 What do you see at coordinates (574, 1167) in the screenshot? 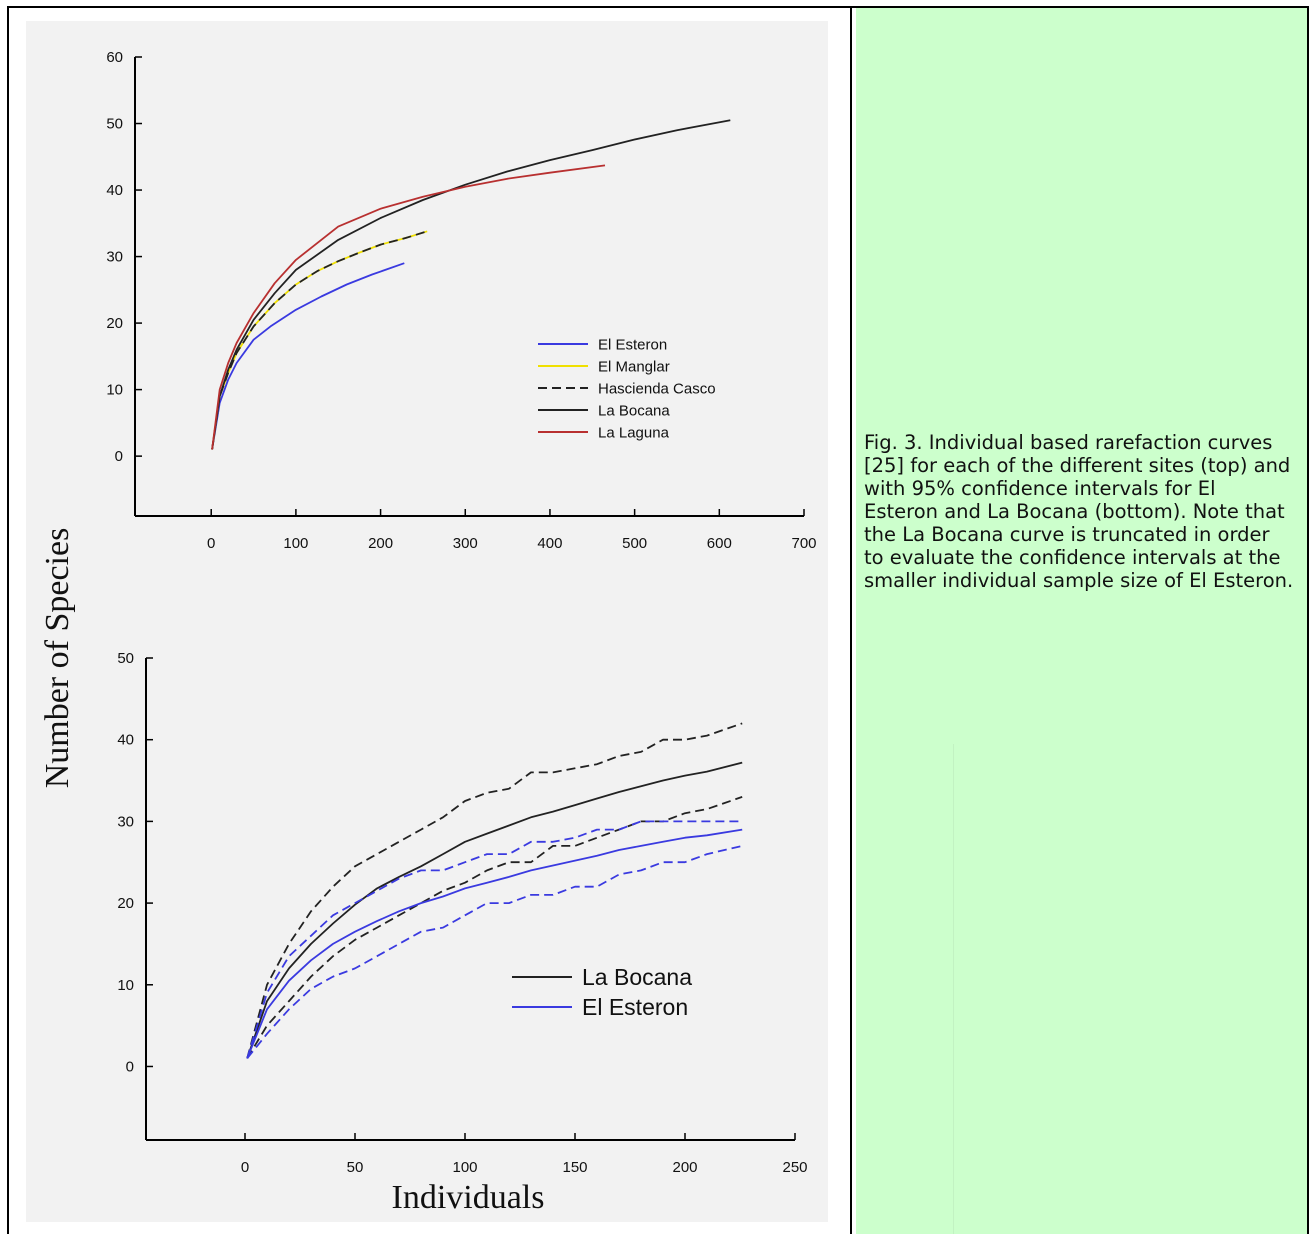
I see `x-tick-label: 150` at bounding box center [574, 1167].